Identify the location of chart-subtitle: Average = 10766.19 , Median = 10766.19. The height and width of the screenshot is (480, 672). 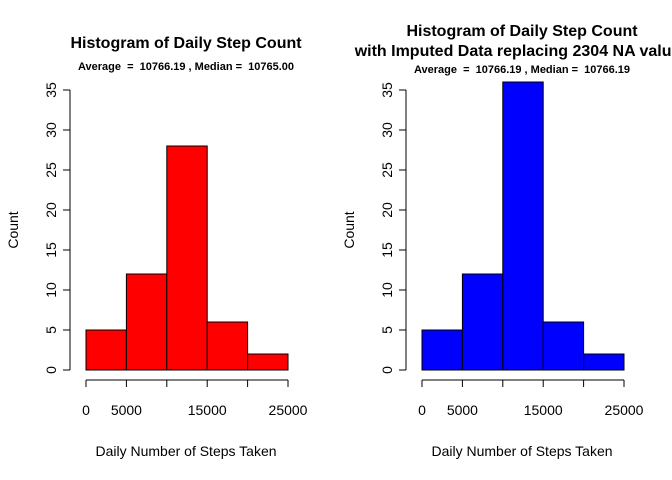
(522, 70).